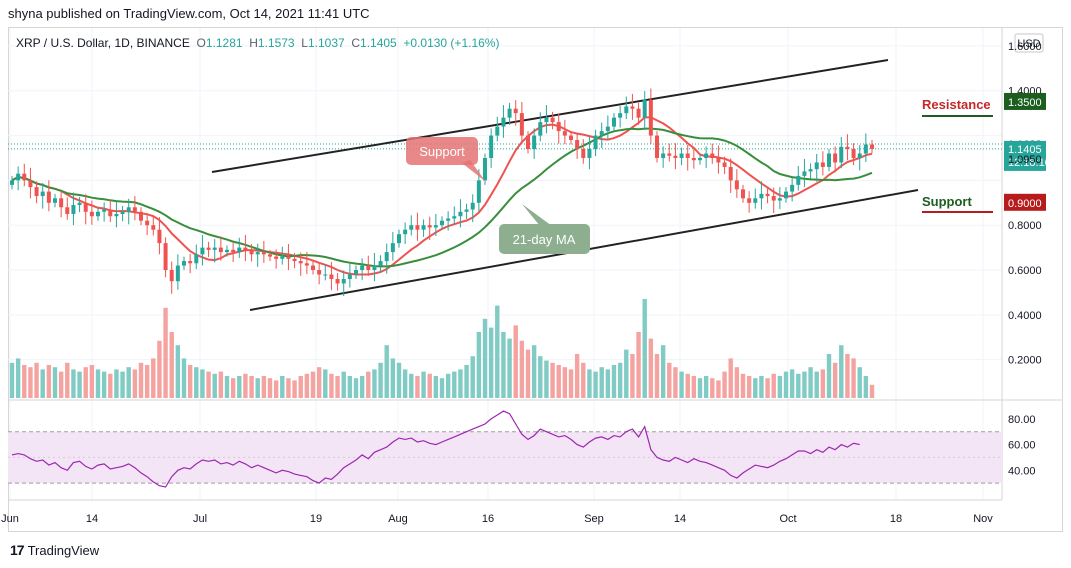  Describe the element at coordinates (1025, 150) in the screenshot. I see `current-price-label: 1.1405` at that location.